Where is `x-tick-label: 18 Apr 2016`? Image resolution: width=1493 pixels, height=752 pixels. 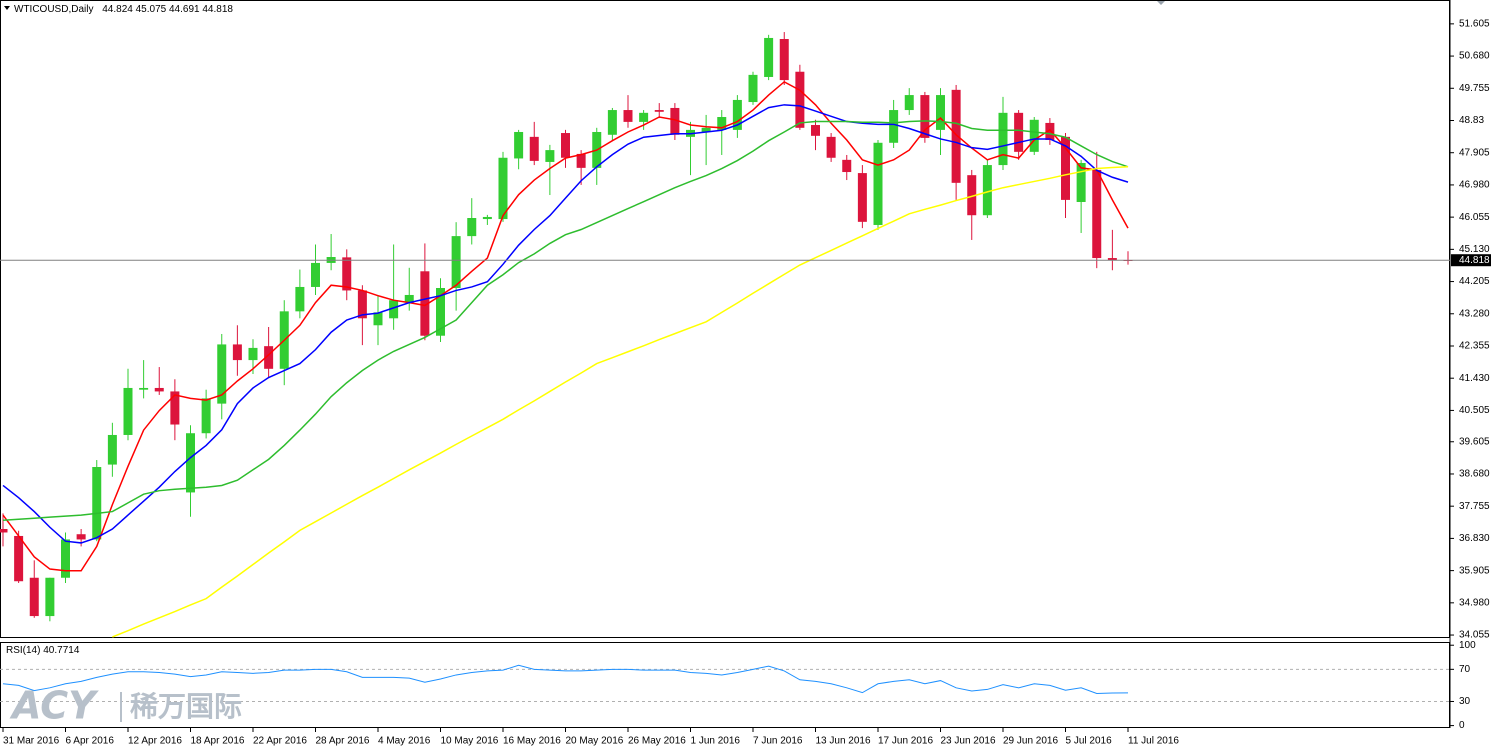
x-tick-label: 18 Apr 2016 is located at coordinates (218, 741).